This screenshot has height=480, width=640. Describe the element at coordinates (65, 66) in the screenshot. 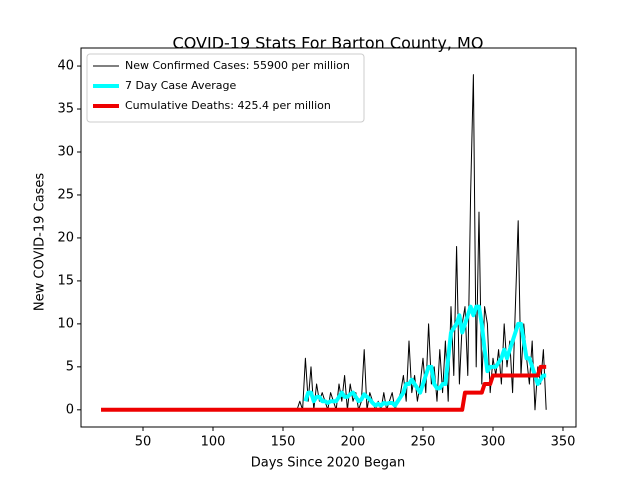

I see `y-tick-label: 40` at that location.